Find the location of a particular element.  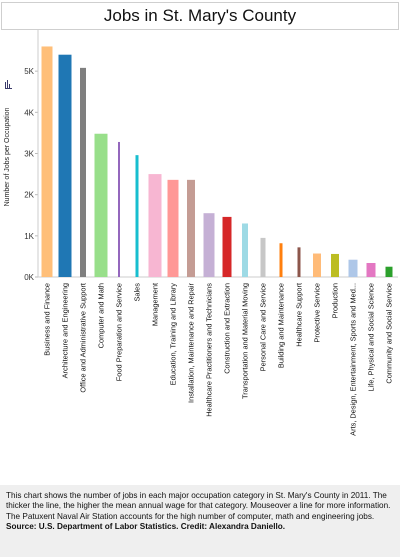

x-tick-label: Personal Care and Service is located at coordinates (263, 327).